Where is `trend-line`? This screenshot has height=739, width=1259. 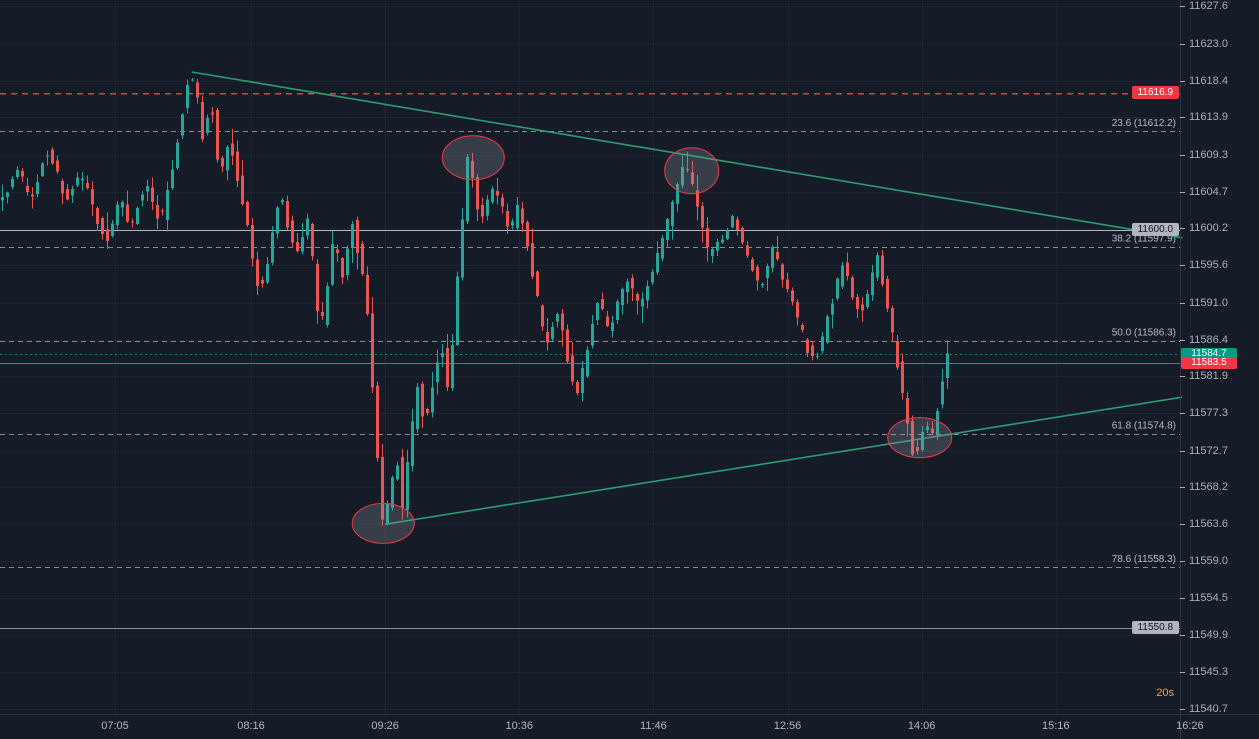
trend-line is located at coordinates (784, 461).